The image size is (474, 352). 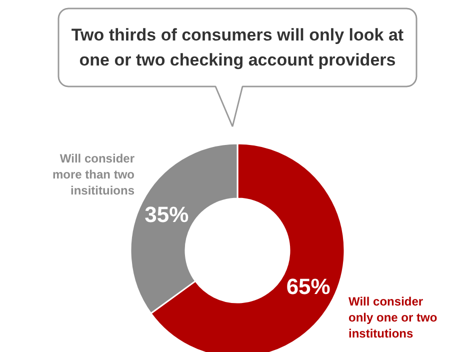 What do you see at coordinates (93, 174) in the screenshot?
I see `slice-label: Will consider more than two insitituions` at bounding box center [93, 174].